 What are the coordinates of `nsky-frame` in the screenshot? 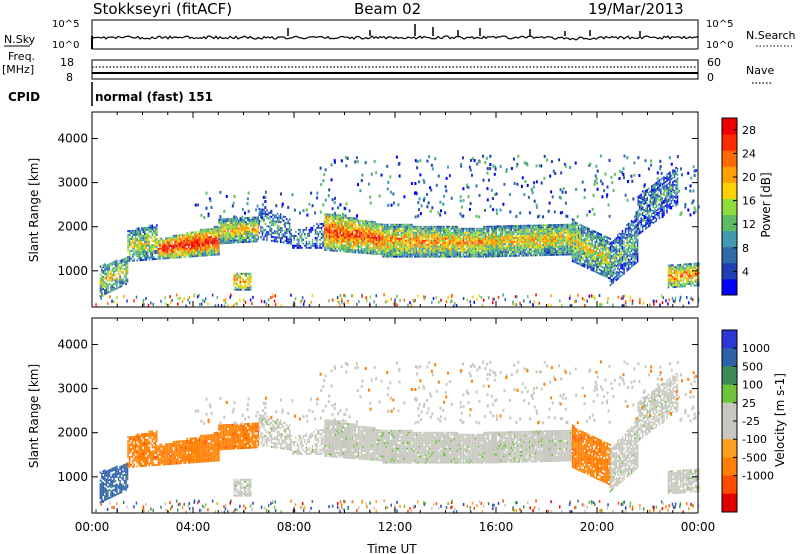 It's located at (395, 34).